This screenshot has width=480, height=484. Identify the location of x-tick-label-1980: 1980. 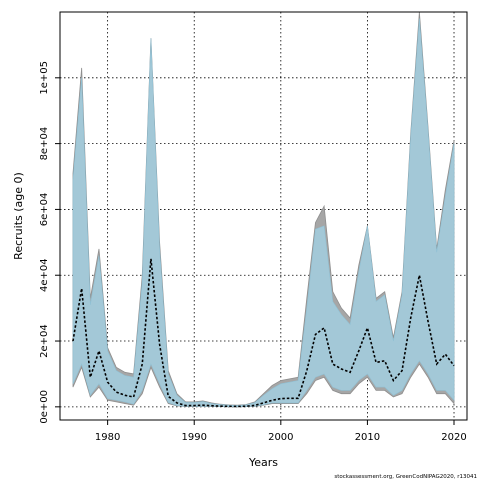
(107, 437).